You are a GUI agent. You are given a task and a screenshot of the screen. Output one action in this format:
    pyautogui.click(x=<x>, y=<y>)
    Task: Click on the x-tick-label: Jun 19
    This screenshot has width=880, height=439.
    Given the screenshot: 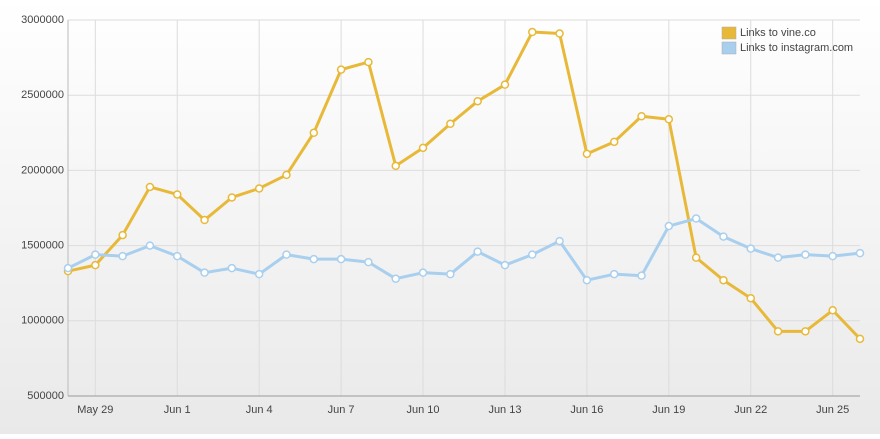 What is the action you would take?
    pyautogui.click(x=668, y=410)
    